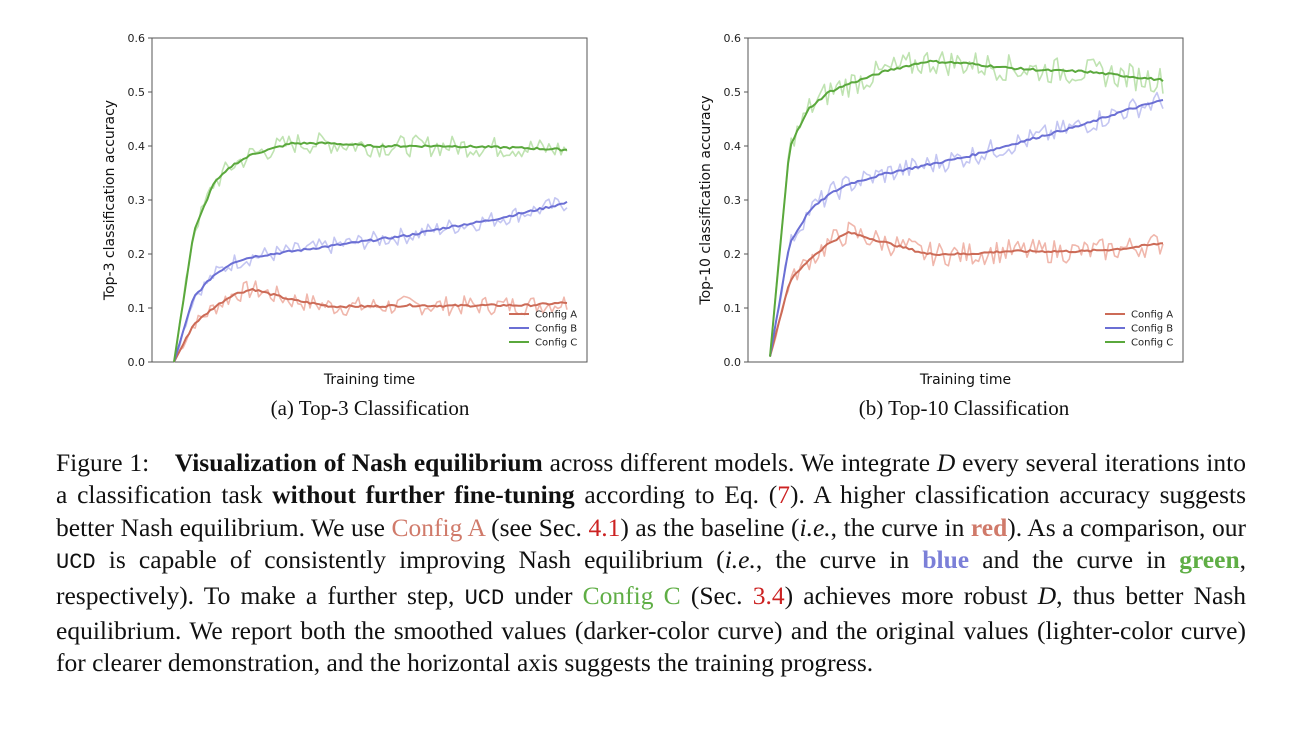 The height and width of the screenshot is (742, 1298). What do you see at coordinates (964, 408) in the screenshot?
I see `subcaption-b: (b) Top-10 Classification` at bounding box center [964, 408].